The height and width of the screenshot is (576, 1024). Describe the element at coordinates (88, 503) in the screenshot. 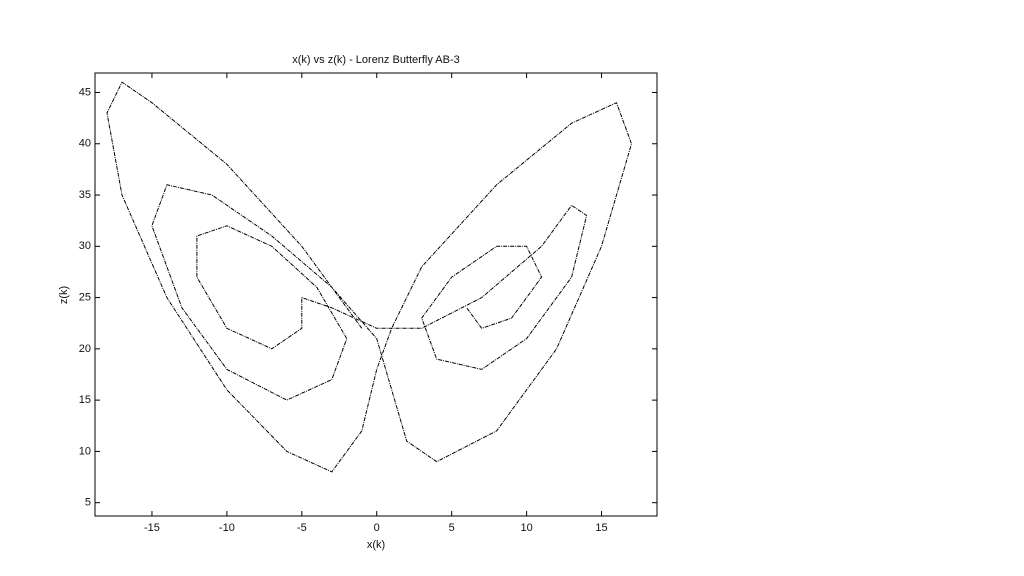

I see `y-tick-label: 5` at that location.